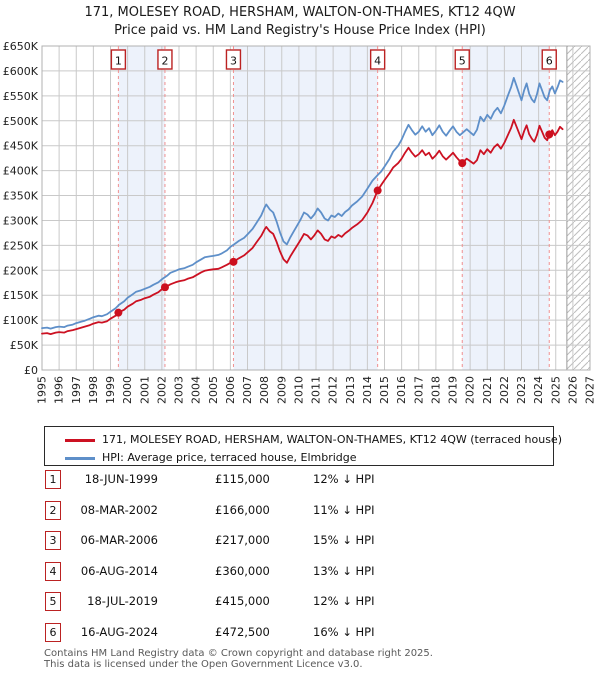  What do you see at coordinates (21, 270) in the screenshot?
I see `y-tick-label: £200K` at bounding box center [21, 270].